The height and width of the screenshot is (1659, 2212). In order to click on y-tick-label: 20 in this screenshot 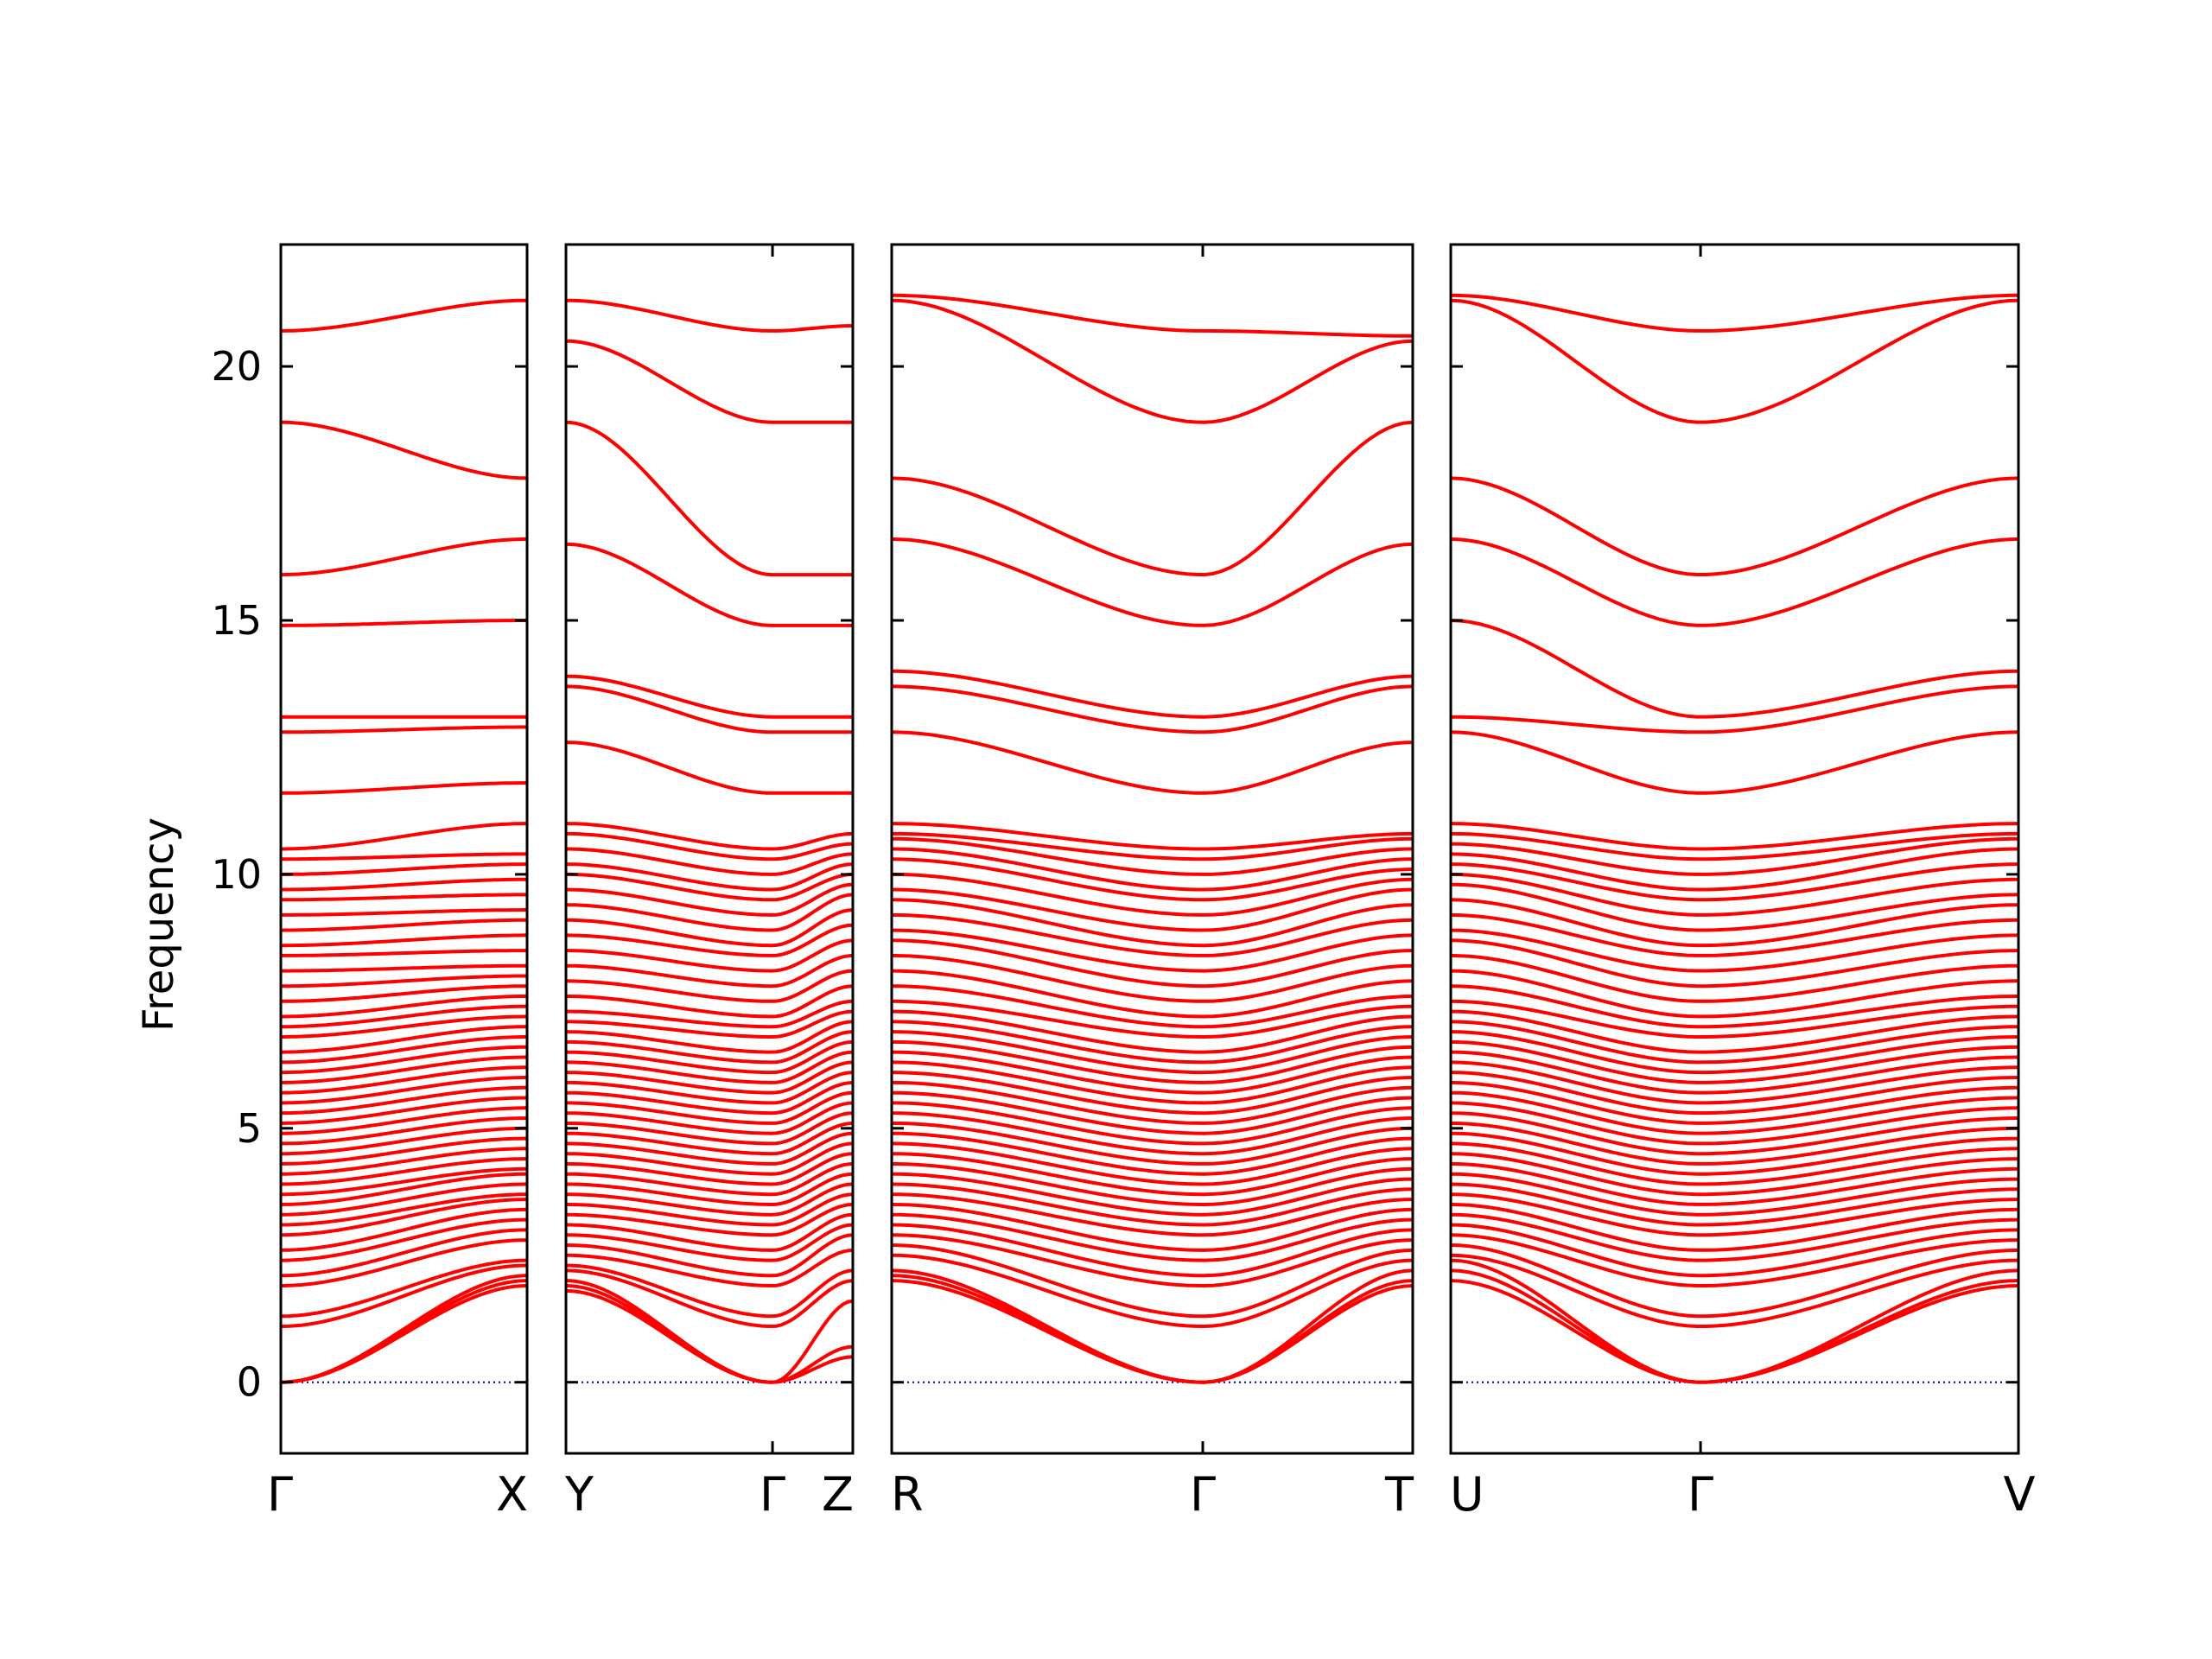, I will do `click(236, 366)`.